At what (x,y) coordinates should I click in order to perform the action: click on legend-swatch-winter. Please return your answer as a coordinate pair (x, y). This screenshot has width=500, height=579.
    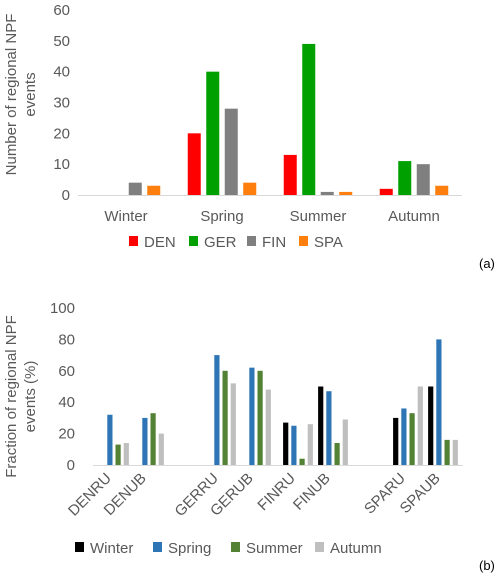
    Looking at the image, I should click on (79, 547).